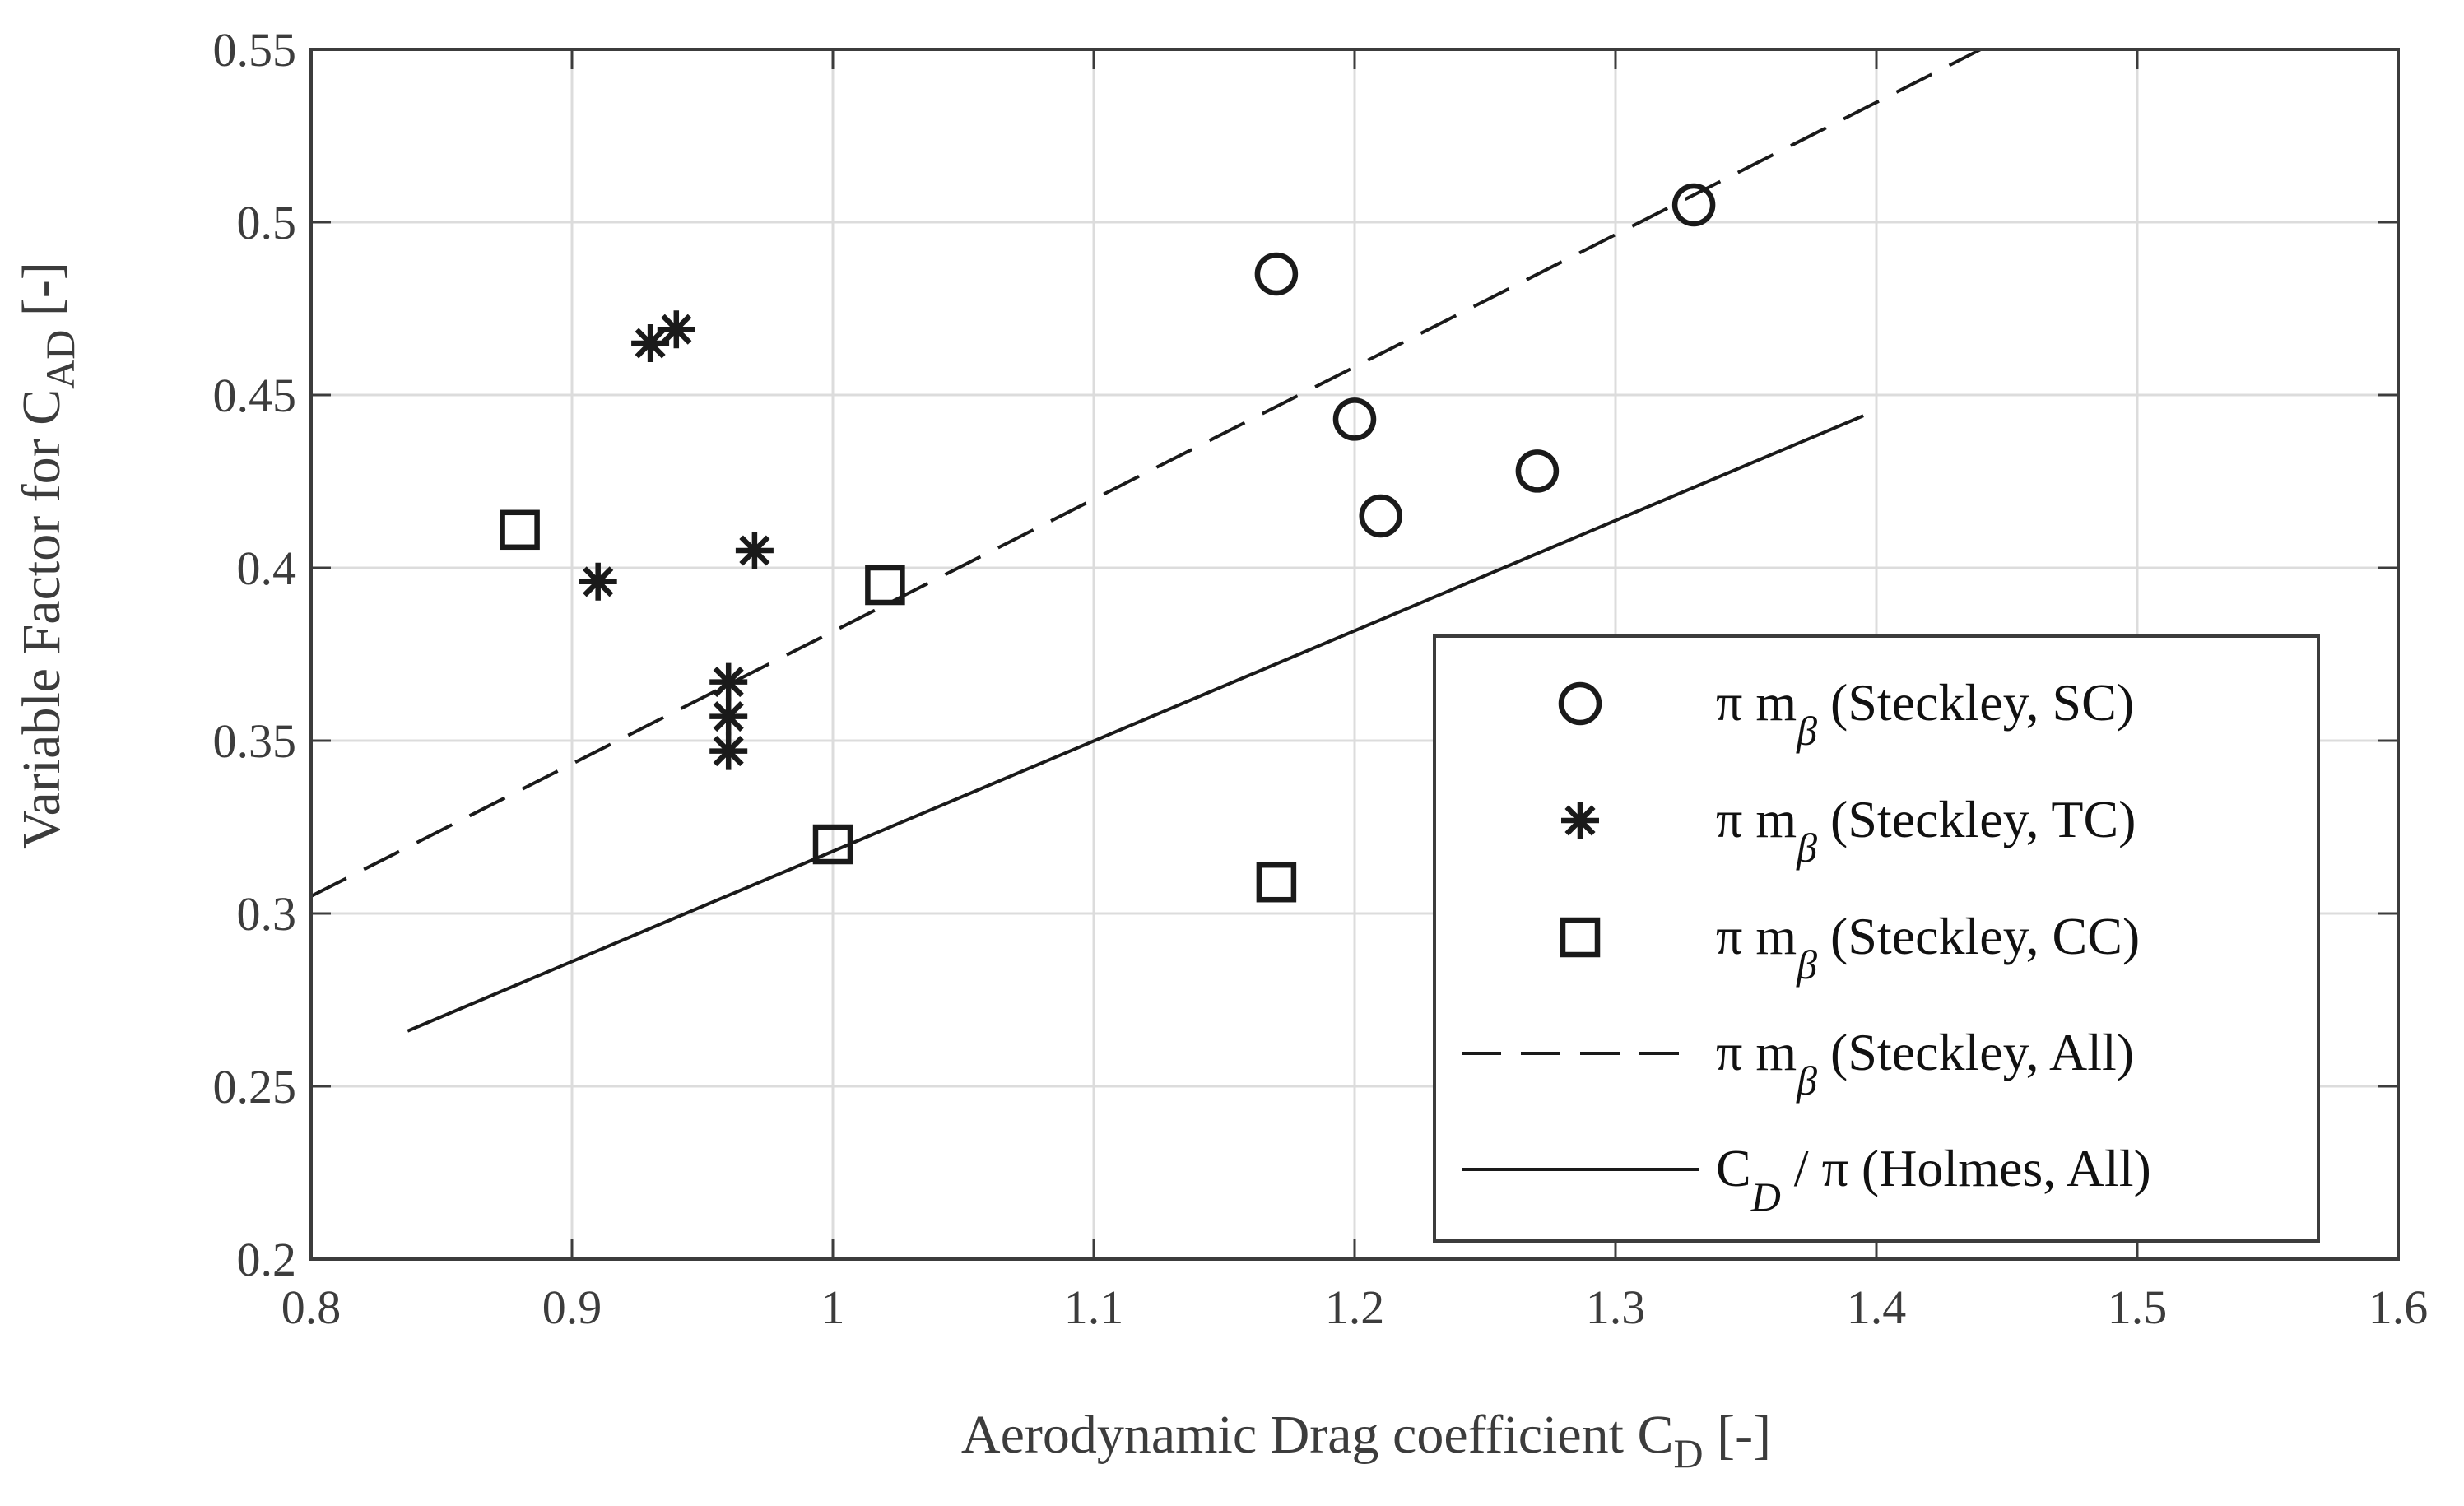 The image size is (2464, 1506). What do you see at coordinates (267, 914) in the screenshot?
I see `y-tick-label: 0.3` at bounding box center [267, 914].